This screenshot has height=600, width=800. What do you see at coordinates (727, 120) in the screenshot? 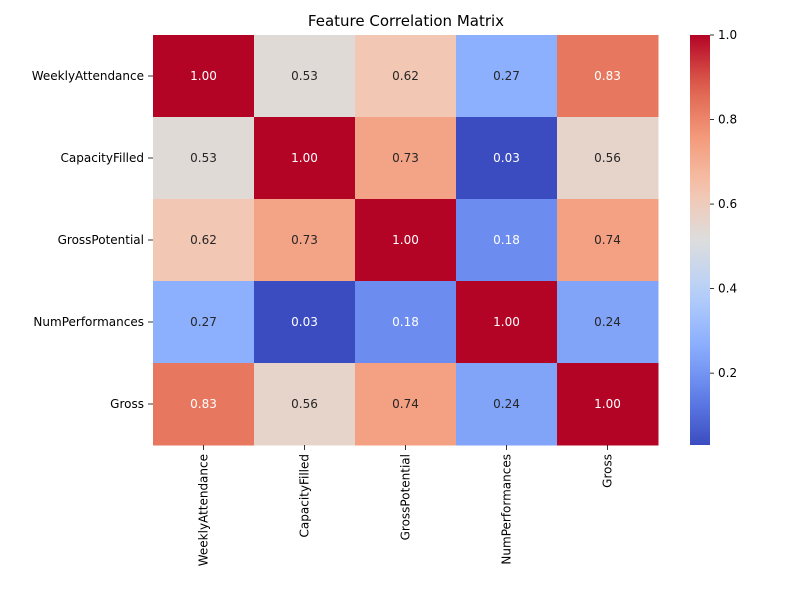
I see `colorbar-tick-label: 0.8` at bounding box center [727, 120].